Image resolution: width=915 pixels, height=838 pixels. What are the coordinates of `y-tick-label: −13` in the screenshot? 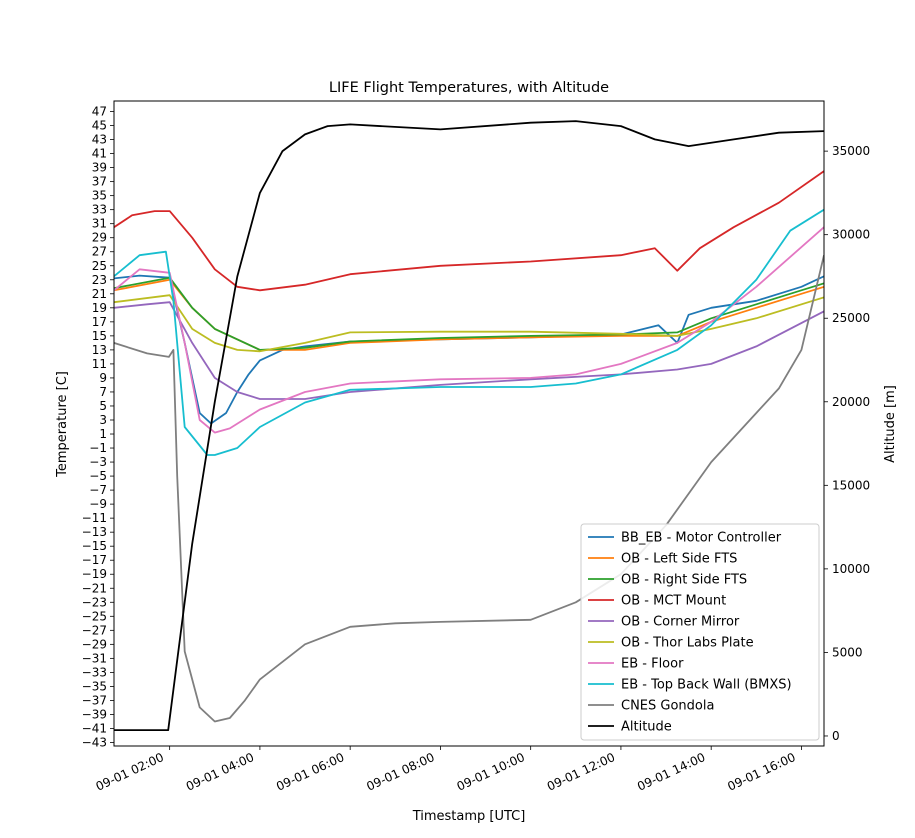 It's located at (94, 532).